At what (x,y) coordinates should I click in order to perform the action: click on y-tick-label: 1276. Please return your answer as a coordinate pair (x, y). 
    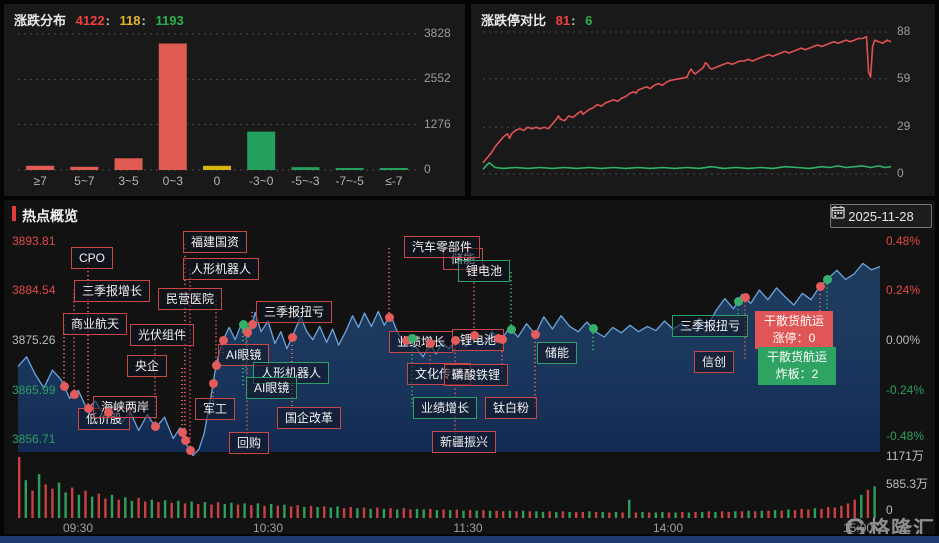
    Looking at the image, I should click on (437, 123).